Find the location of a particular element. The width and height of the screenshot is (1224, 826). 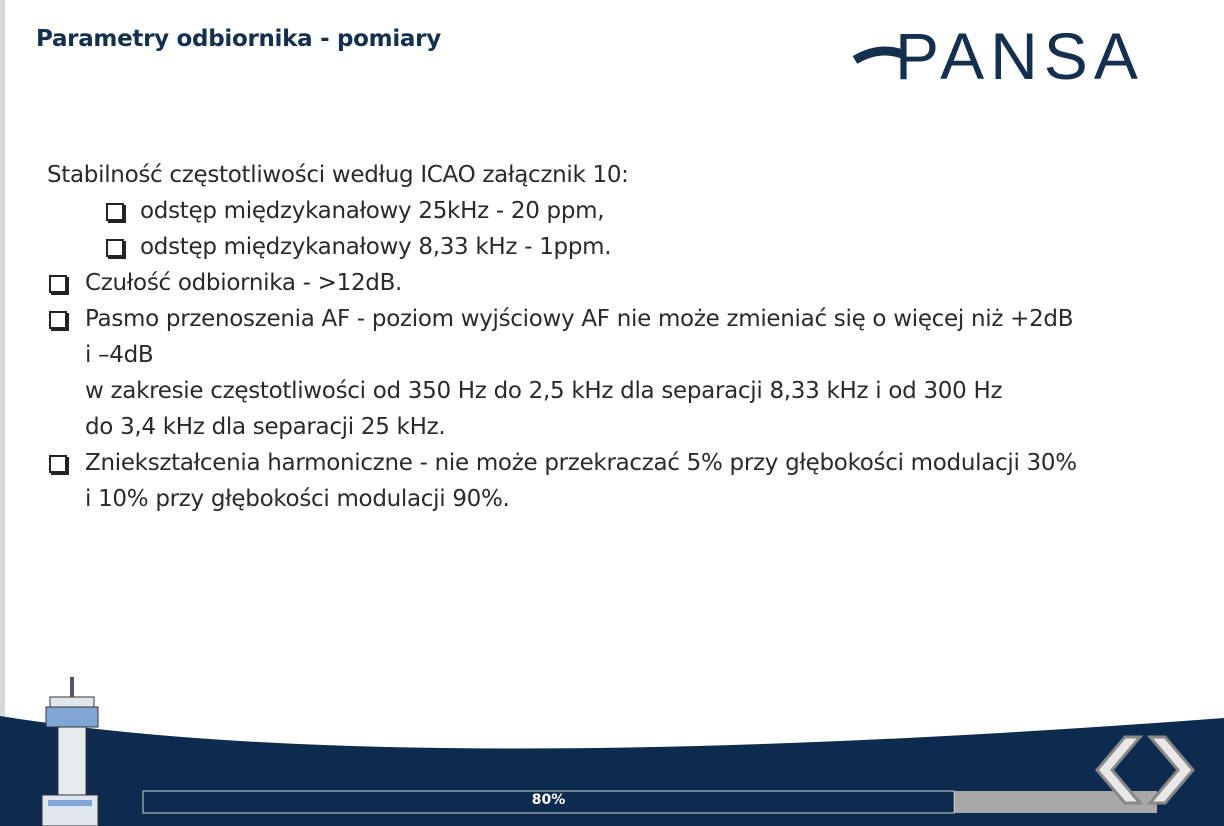

item-text: Czułość odbiornika - >12dB. is located at coordinates (244, 283).